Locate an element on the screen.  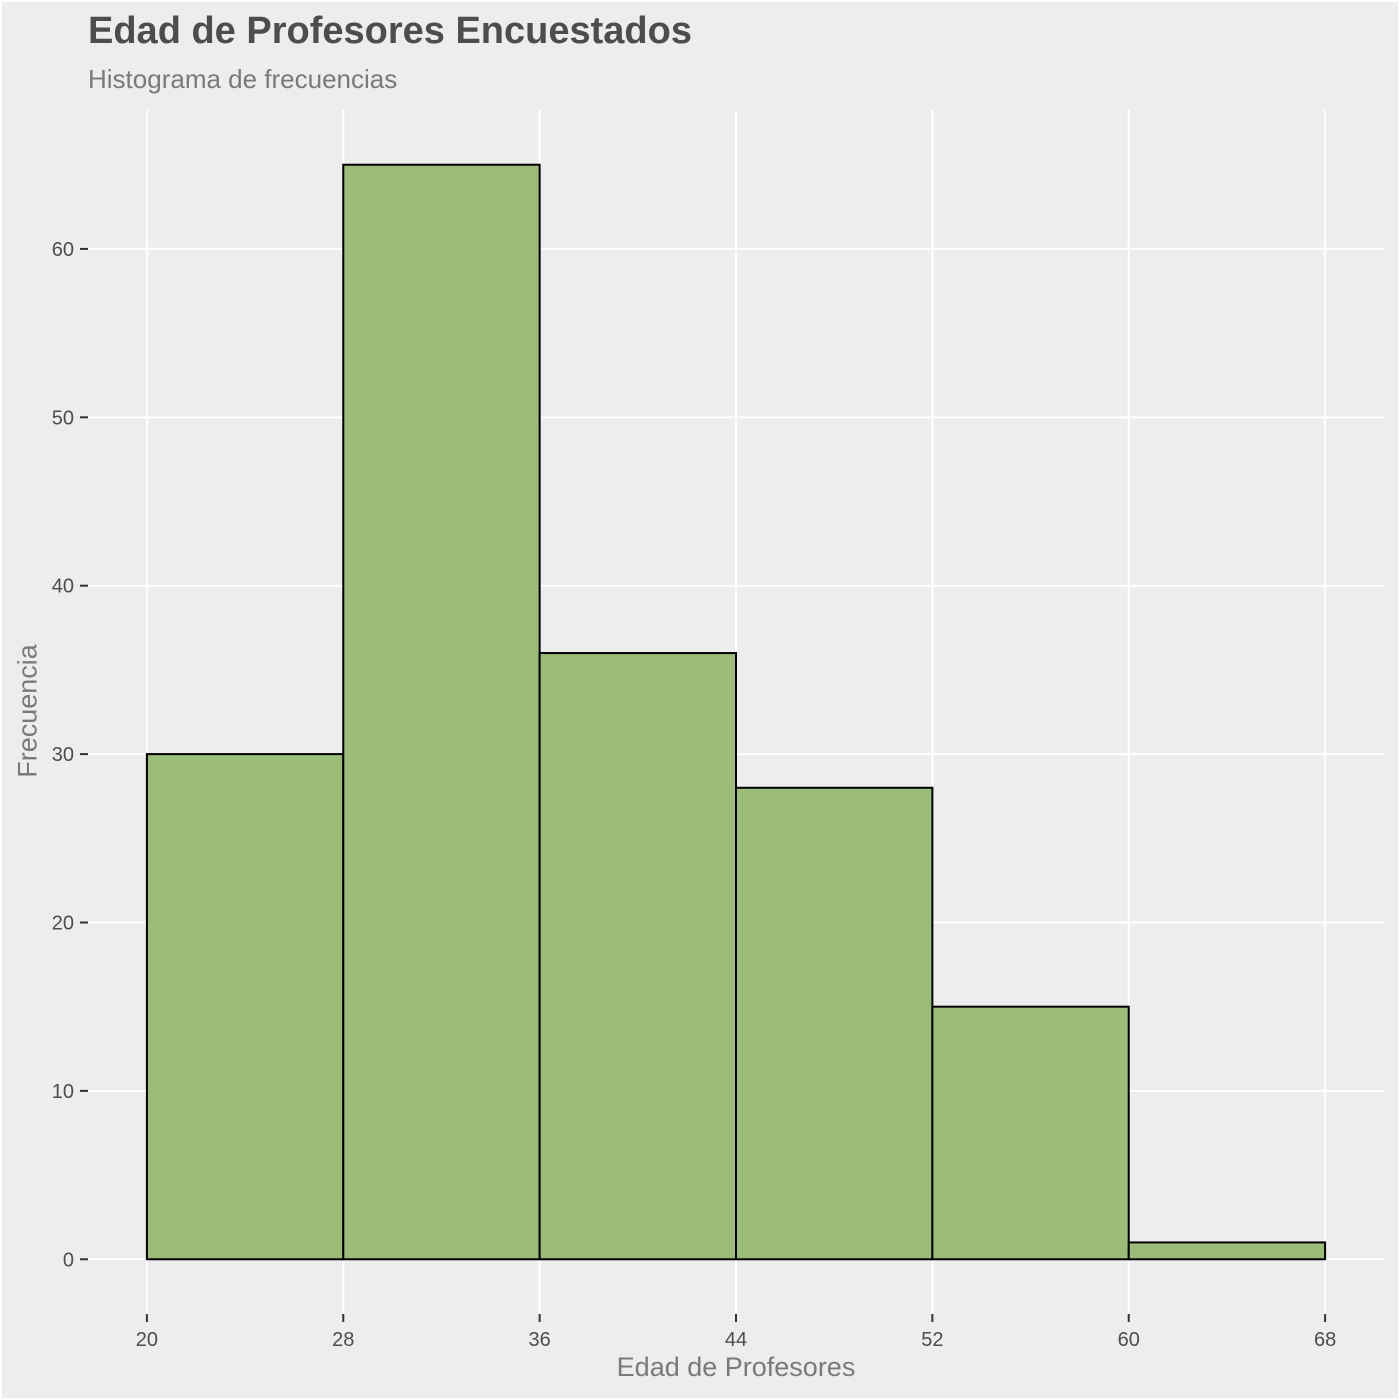
y-tick-label: 10 is located at coordinates (63, 1092).